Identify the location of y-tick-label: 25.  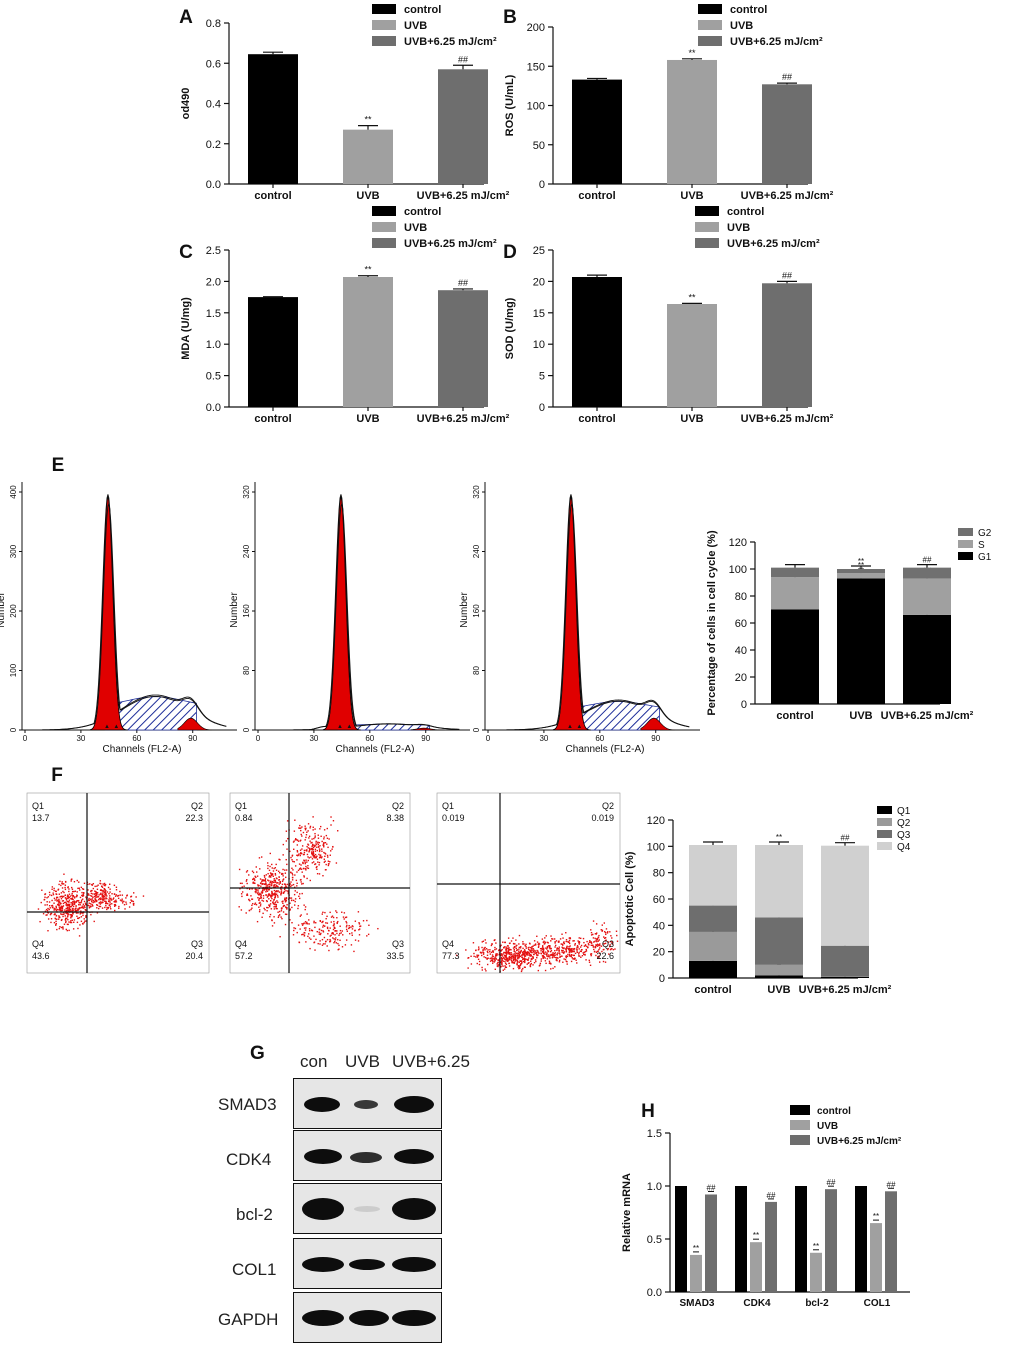
(539, 251).